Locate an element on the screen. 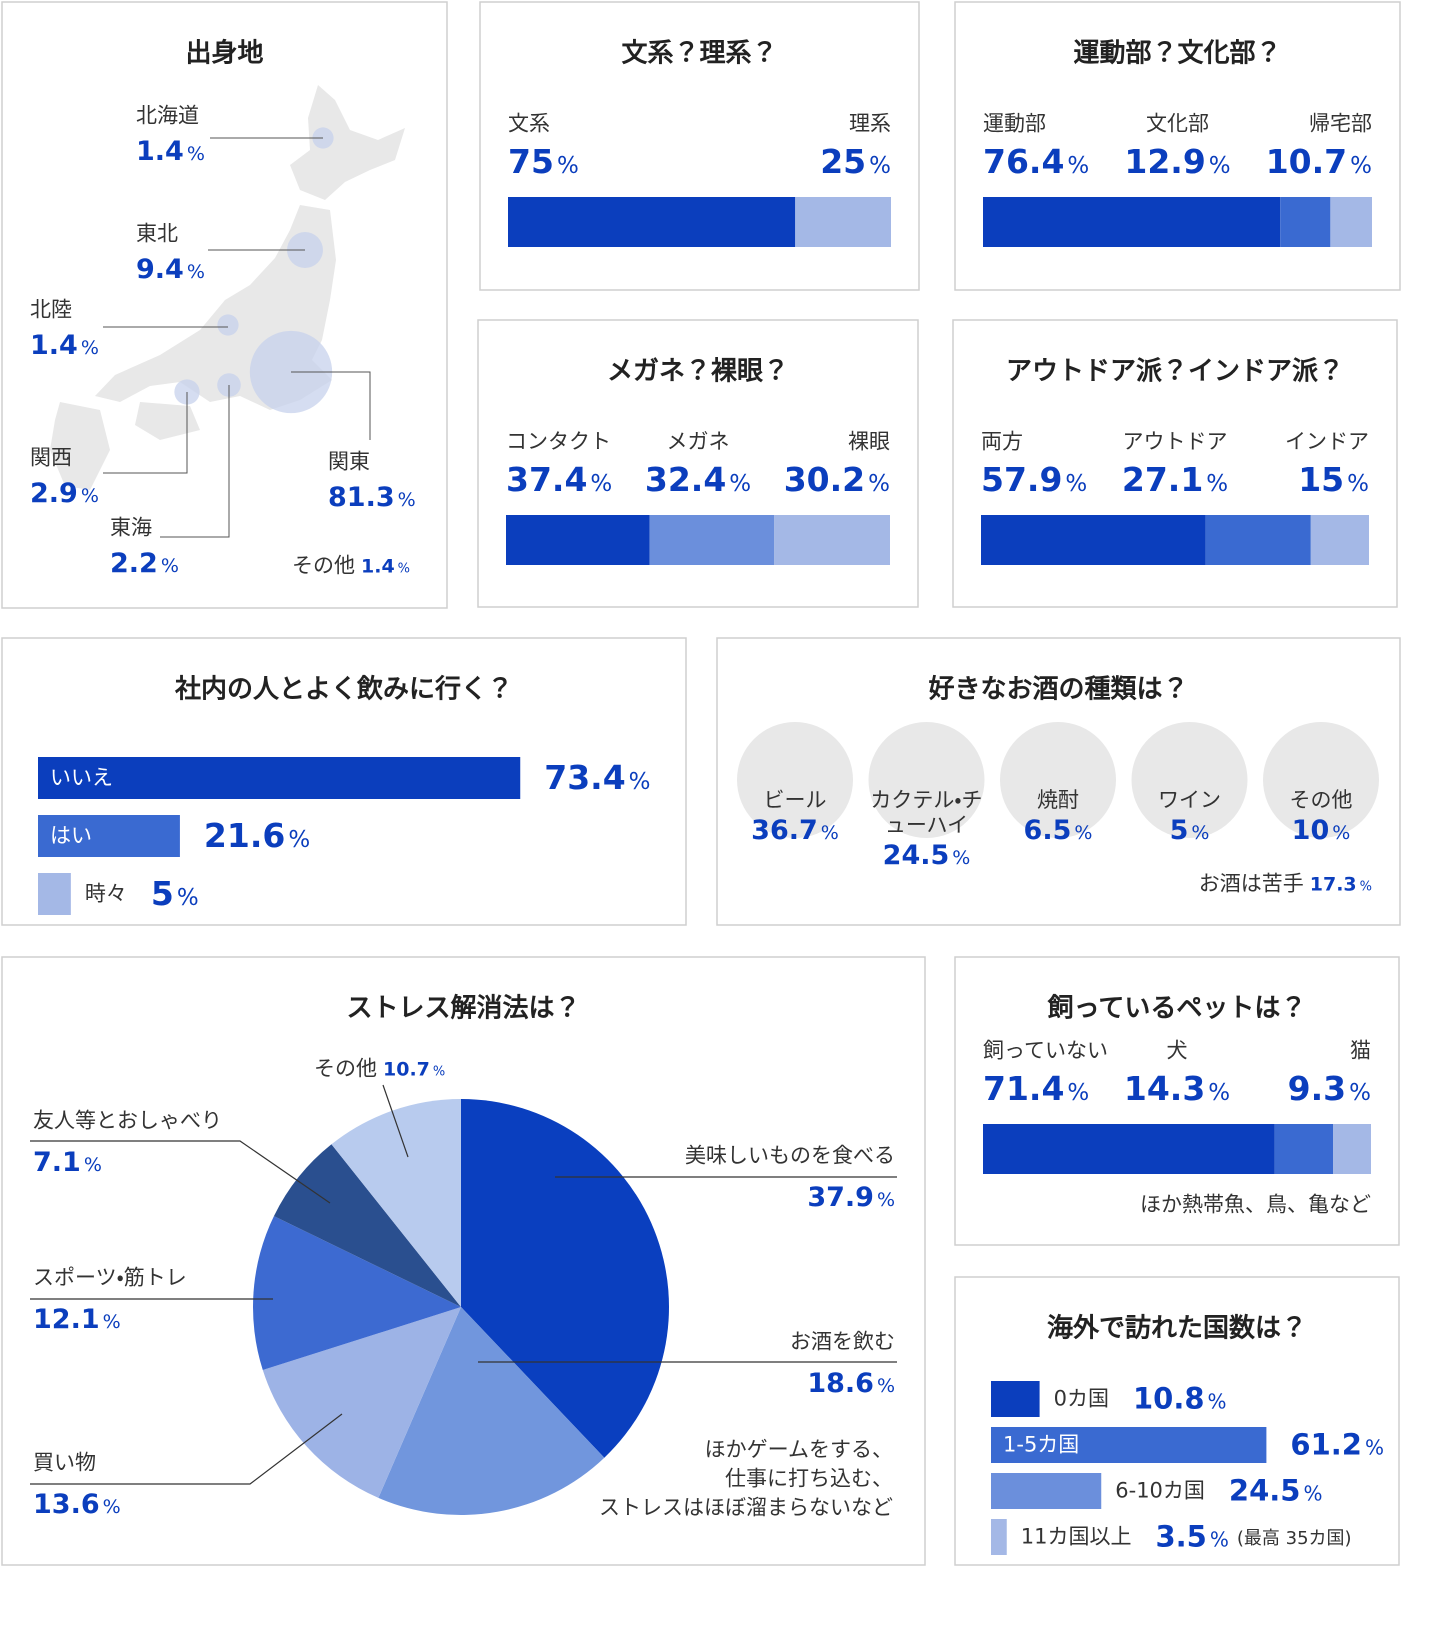 The width and height of the screenshot is (1453, 1625). region-label: 北陸 is located at coordinates (51, 309).